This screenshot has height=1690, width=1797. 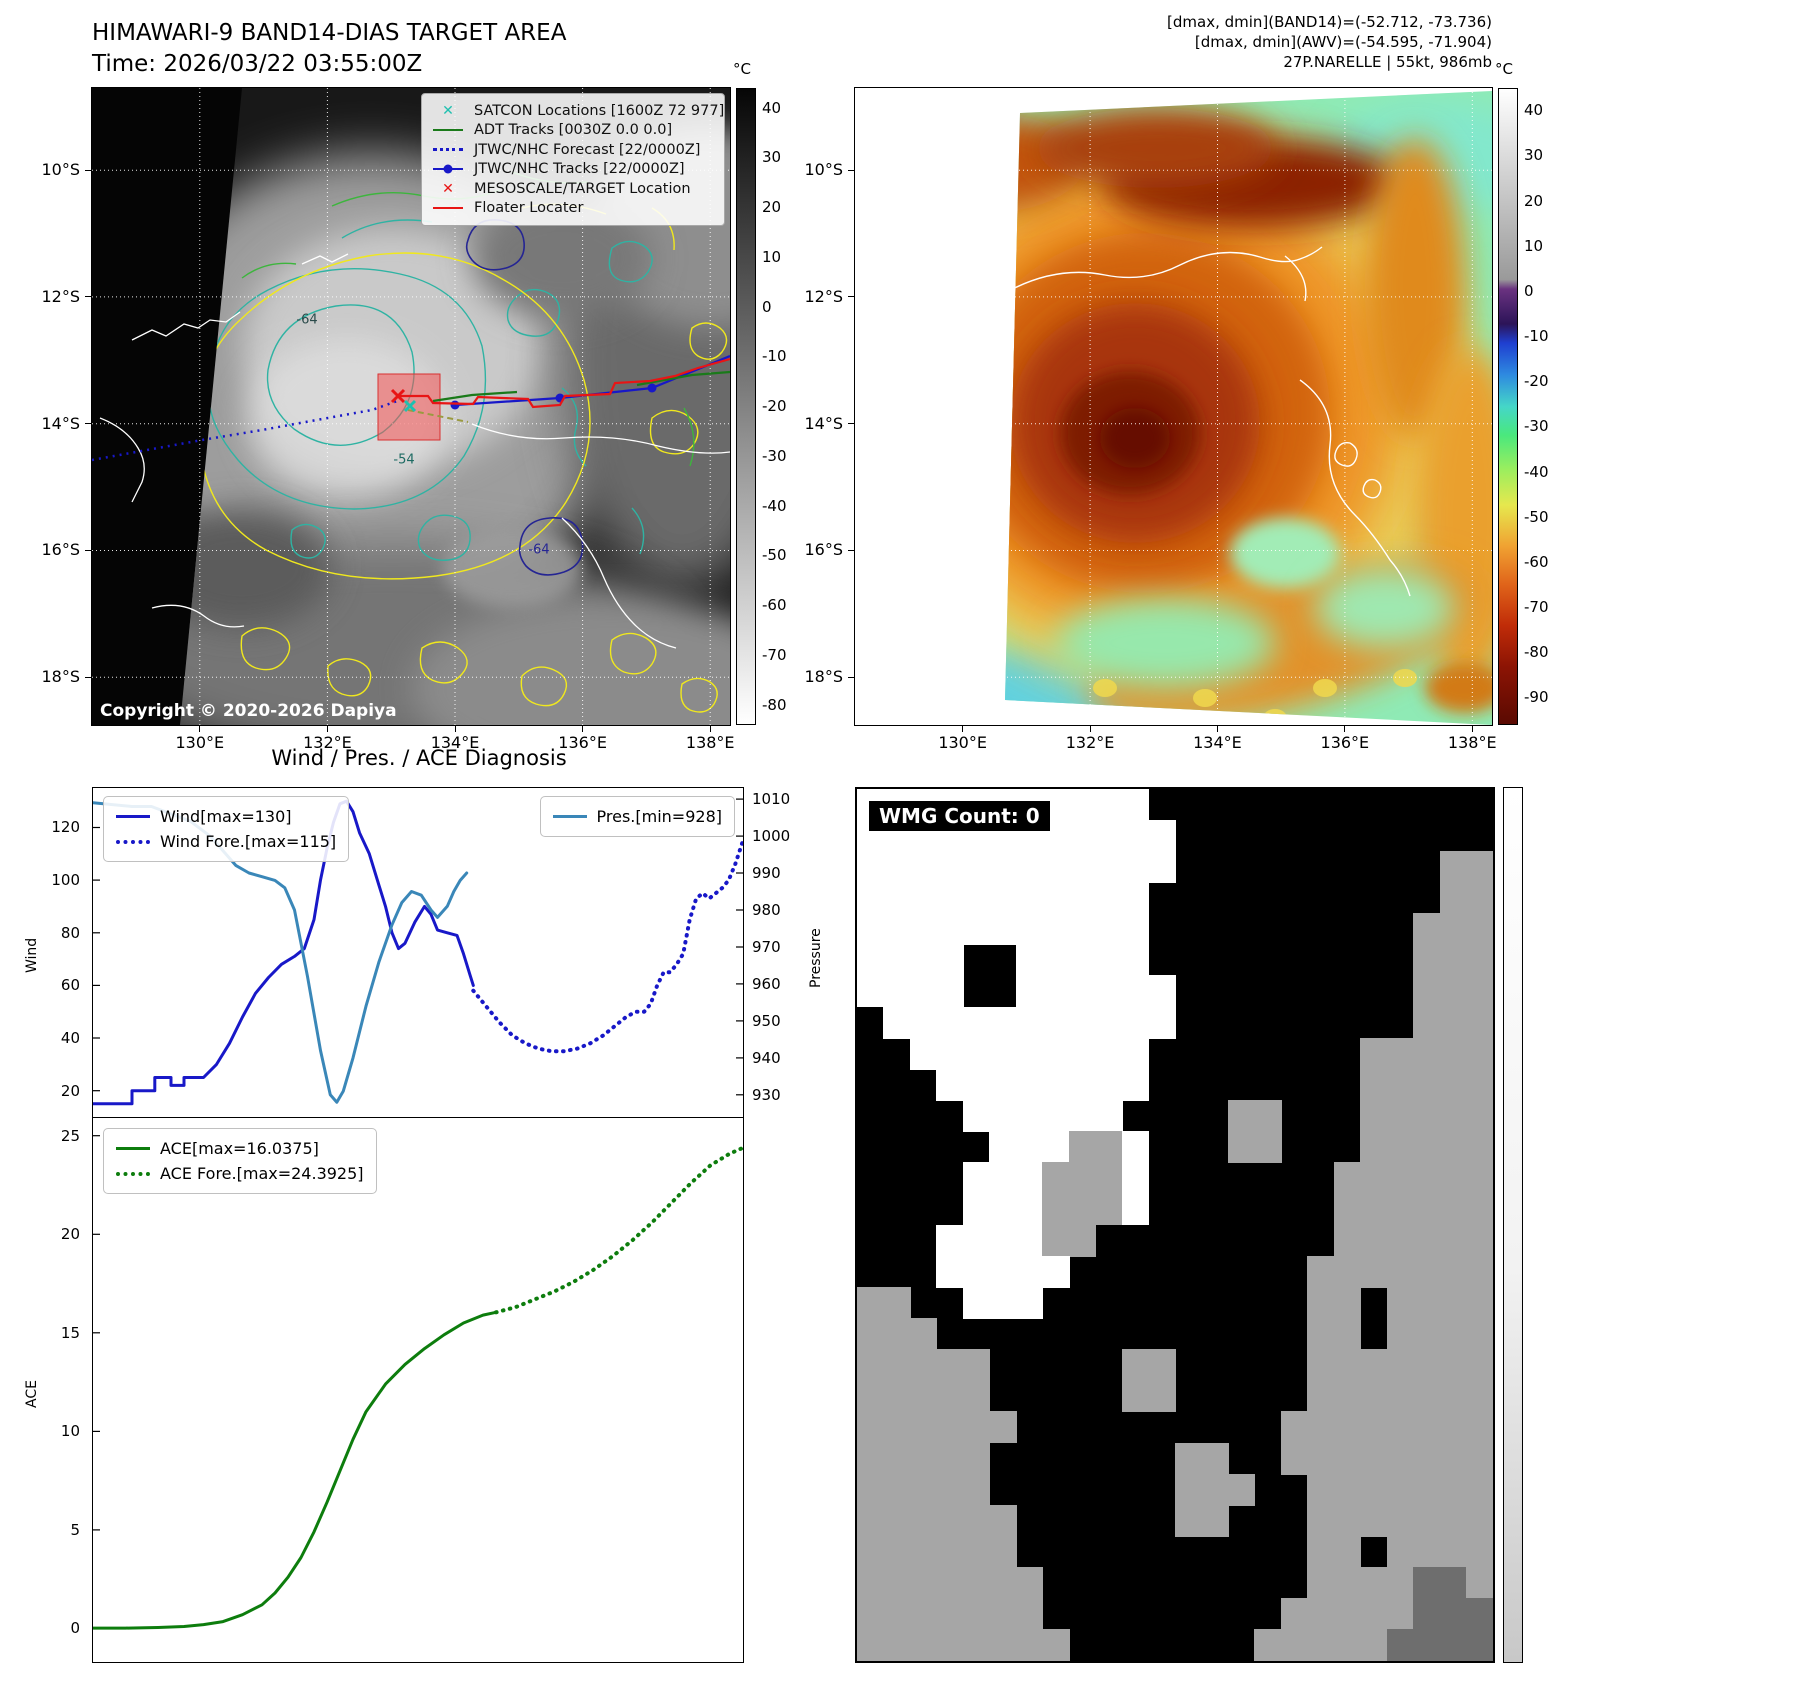 What do you see at coordinates (239, 1148) in the screenshot?
I see `ace-legend-label: ACE[max=16.0375]` at bounding box center [239, 1148].